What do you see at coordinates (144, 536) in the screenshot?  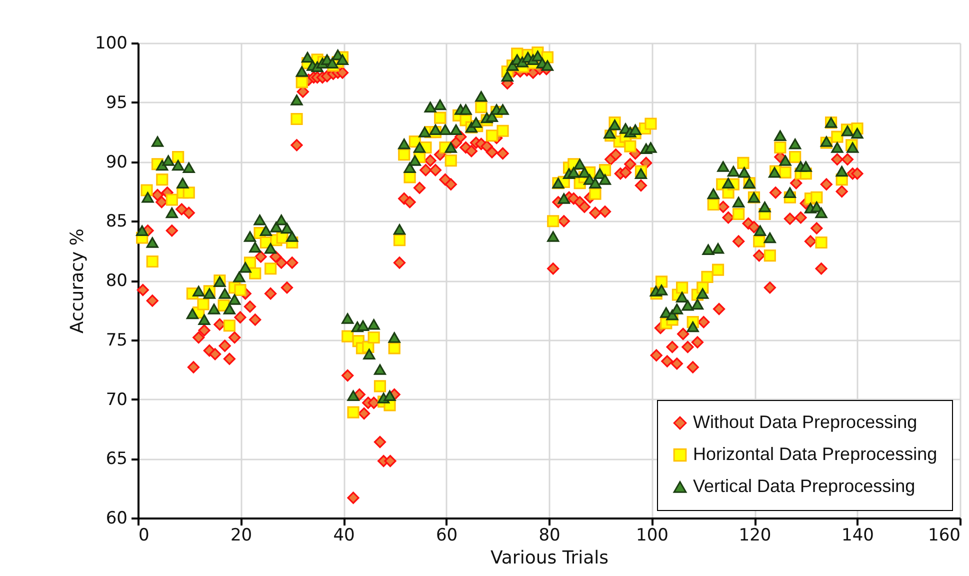 I see `x-tick-label: 0` at bounding box center [144, 536].